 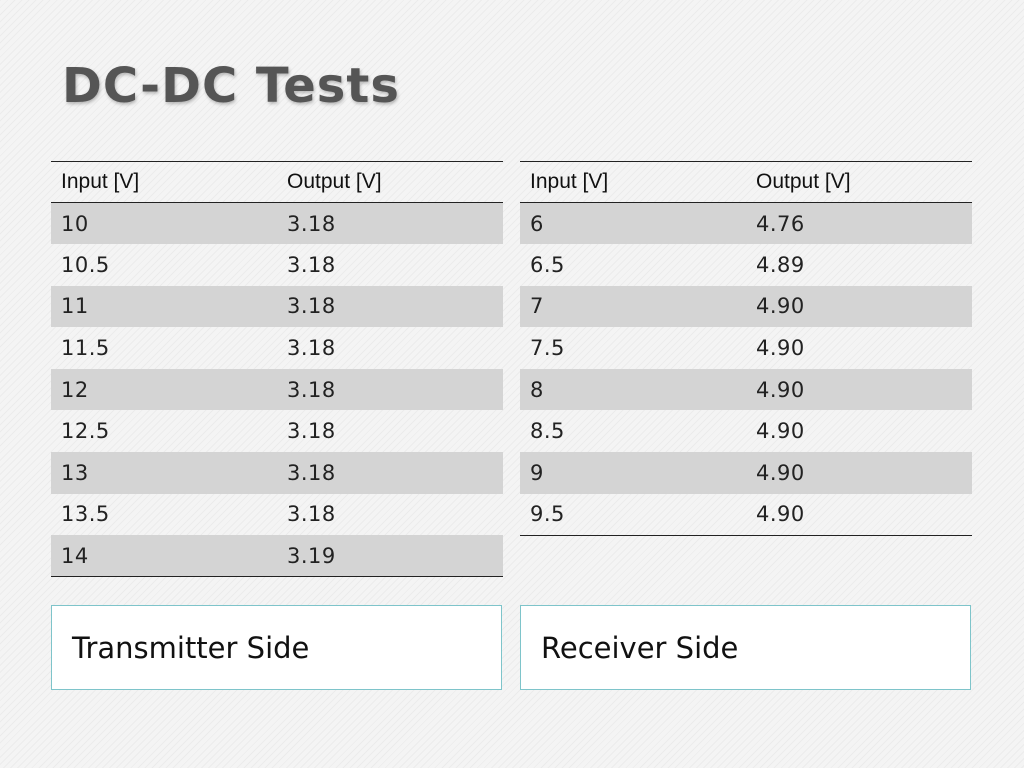 I want to click on input-cell: 11, so click(x=164, y=306).